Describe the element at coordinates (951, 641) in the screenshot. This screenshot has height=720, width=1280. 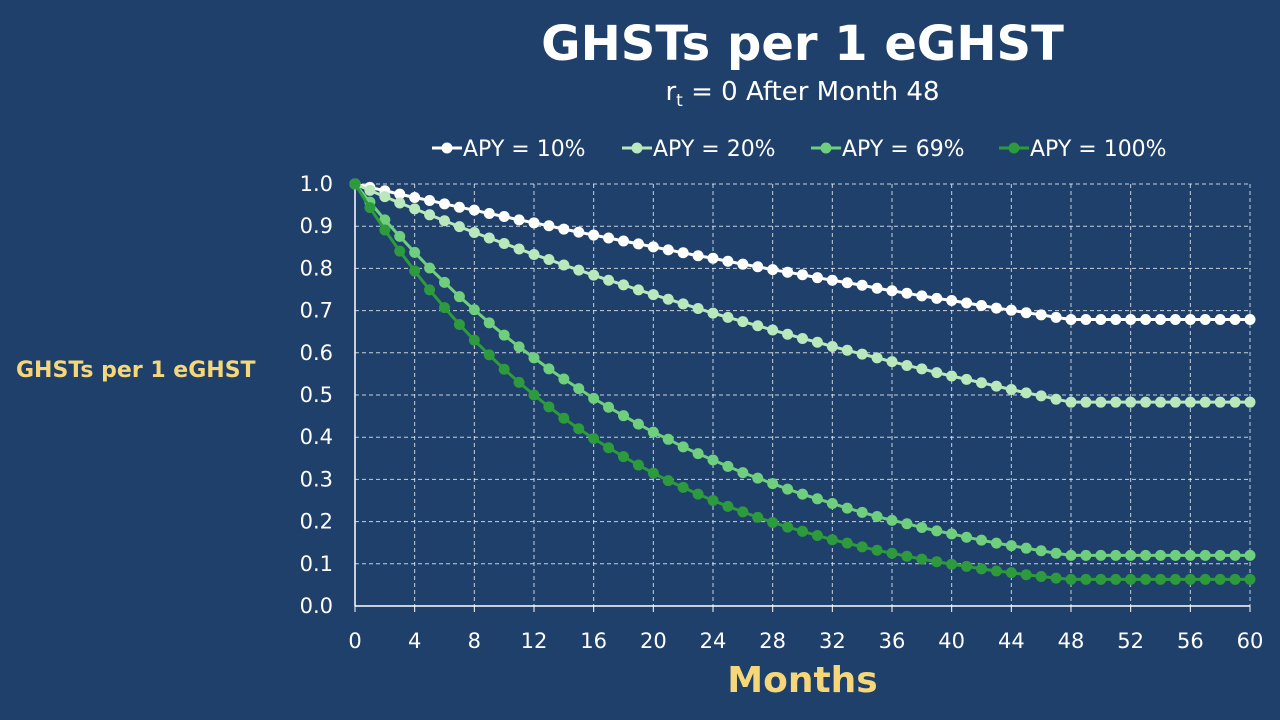
I see `x-tick-label: 40` at that location.